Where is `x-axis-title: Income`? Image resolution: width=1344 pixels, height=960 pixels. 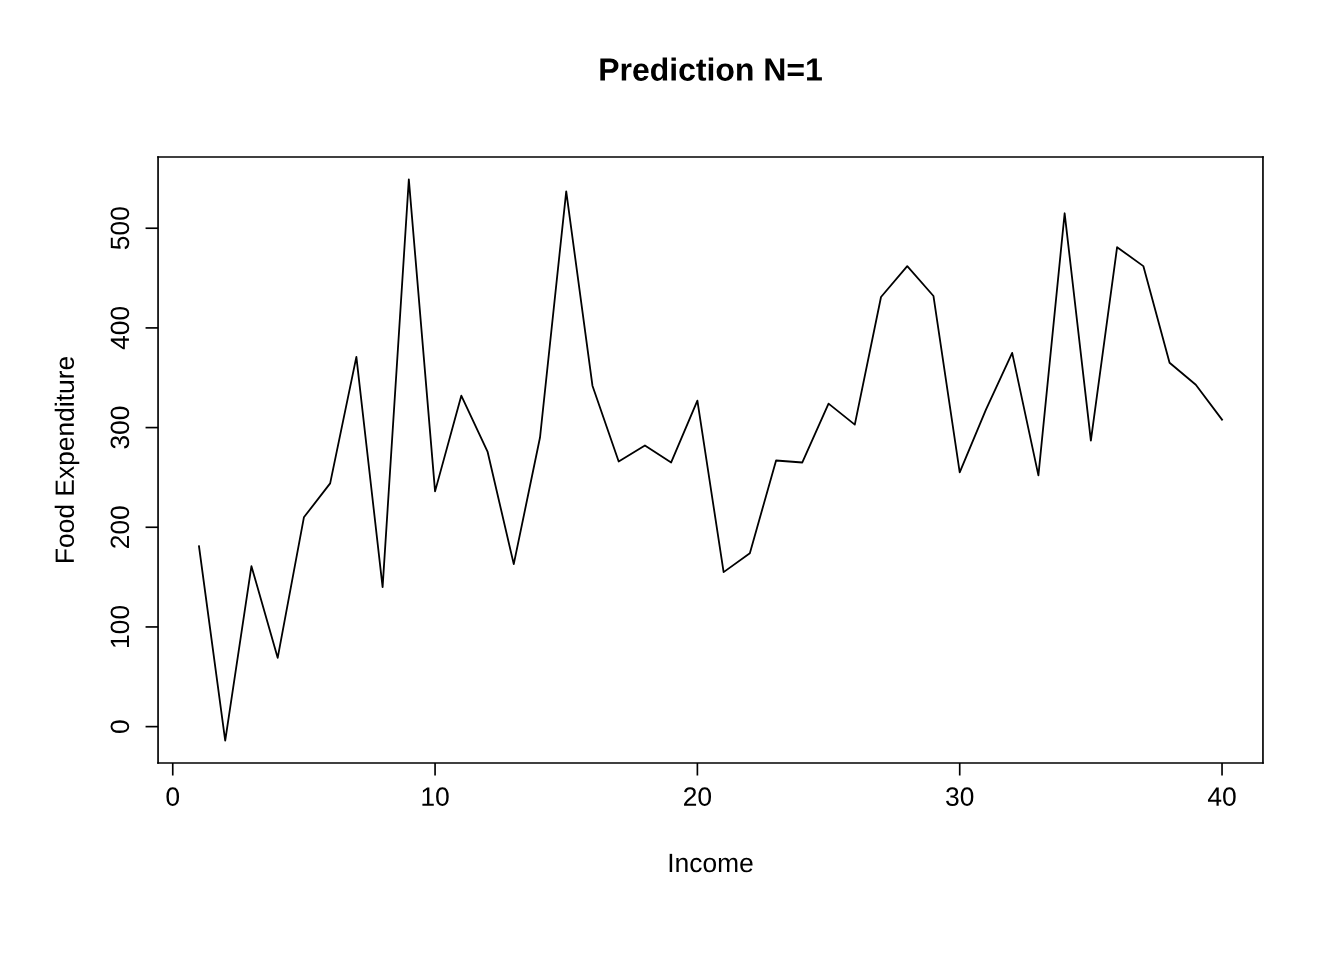 x-axis-title: Income is located at coordinates (711, 863).